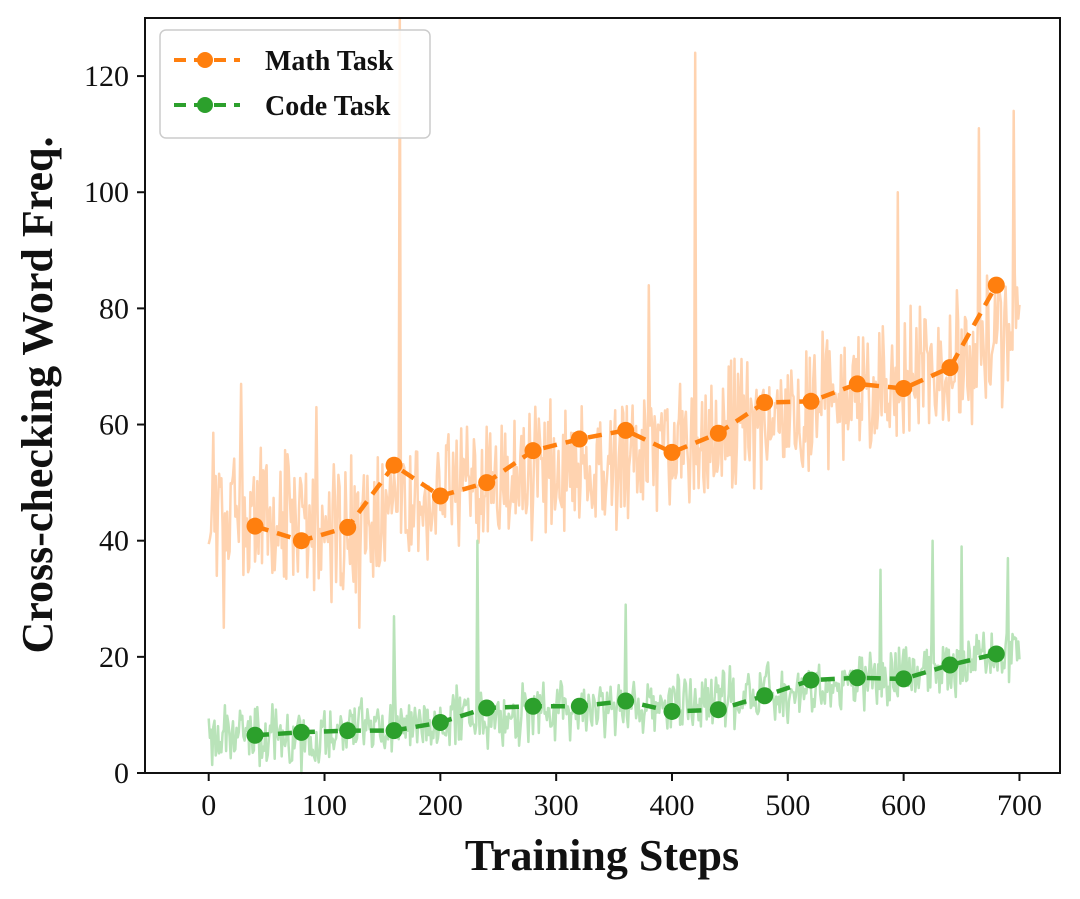 This screenshot has width=1080, height=899. Describe the element at coordinates (205, 105) in the screenshot. I see `legend-code-marker` at that location.